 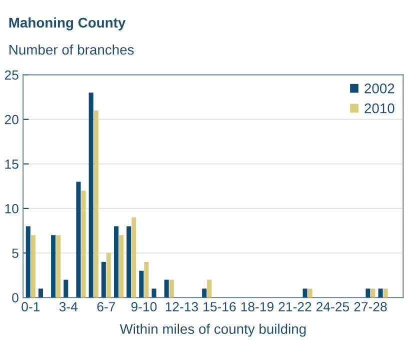 What do you see at coordinates (11, 119) in the screenshot?
I see `y-tick-label: 20` at bounding box center [11, 119].